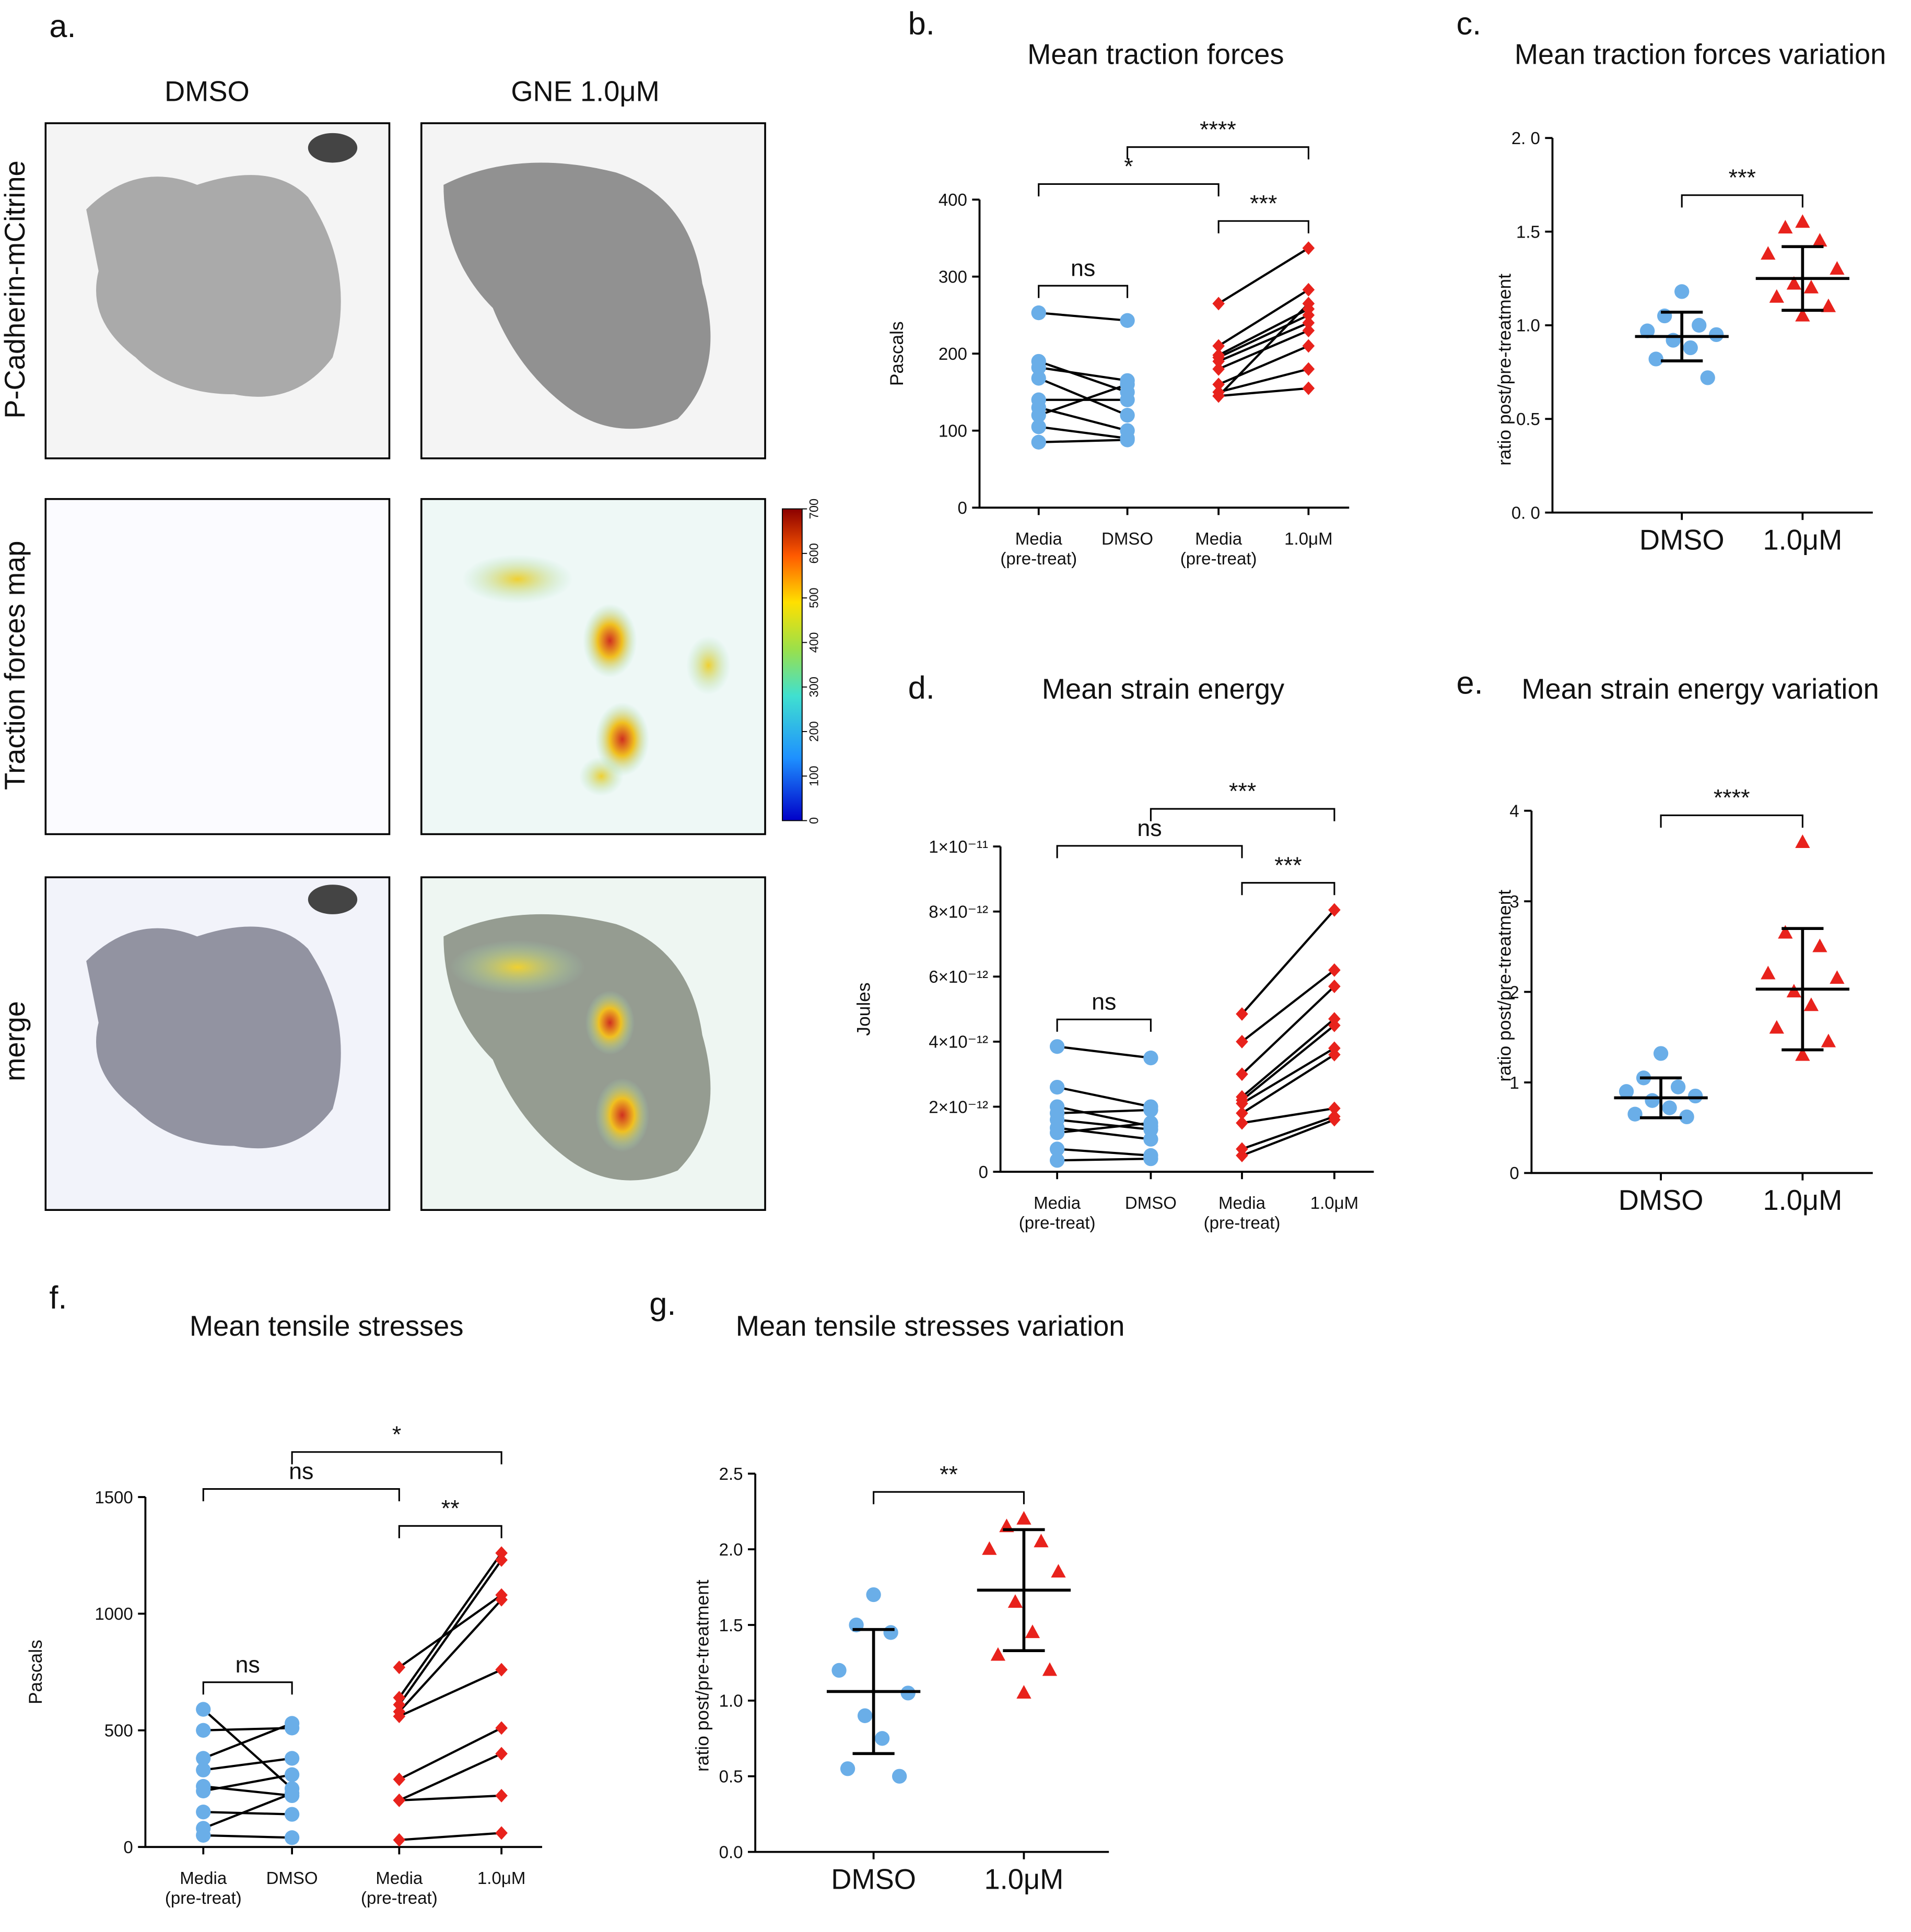 The image size is (1911, 1932). What do you see at coordinates (217, 667) in the screenshot?
I see `image-frame` at bounding box center [217, 667].